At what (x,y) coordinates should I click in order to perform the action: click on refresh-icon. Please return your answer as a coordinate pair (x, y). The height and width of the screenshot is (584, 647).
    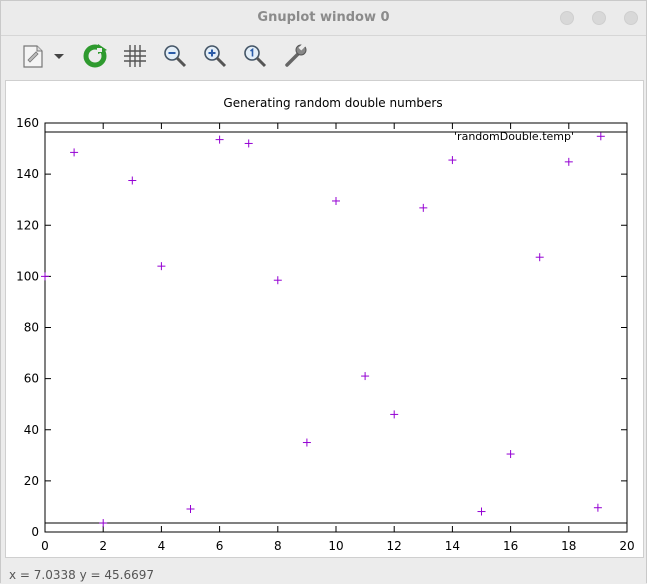
    Looking at the image, I should click on (95, 56).